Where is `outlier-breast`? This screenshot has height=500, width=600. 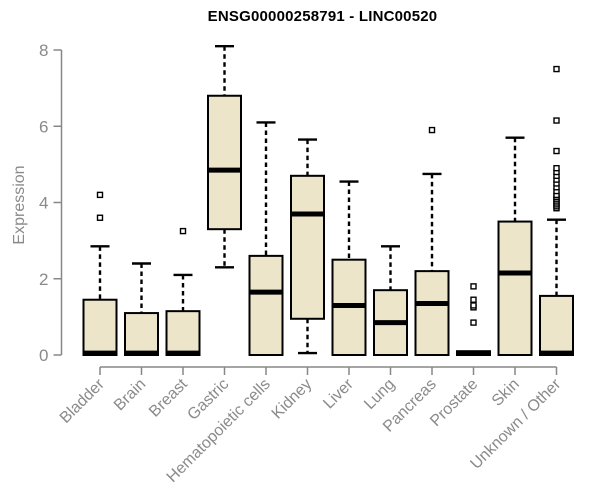 outlier-breast is located at coordinates (183, 231).